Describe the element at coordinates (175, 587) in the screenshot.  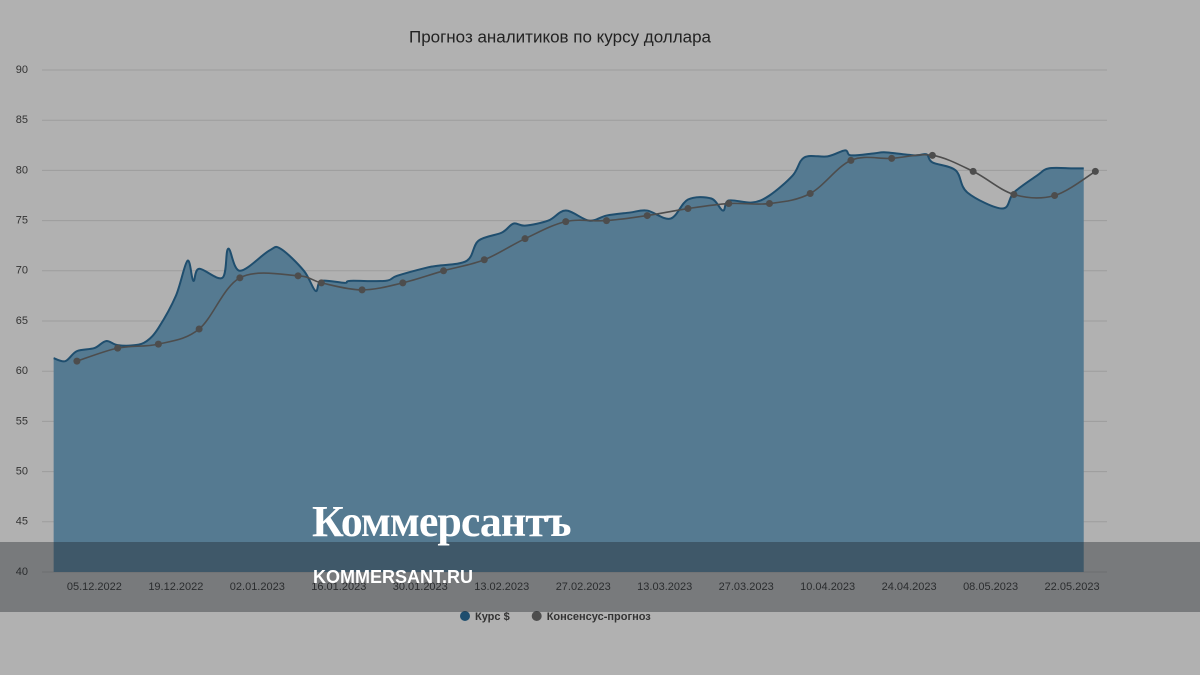
I see `x-tick-label: 19.12.2022` at that location.